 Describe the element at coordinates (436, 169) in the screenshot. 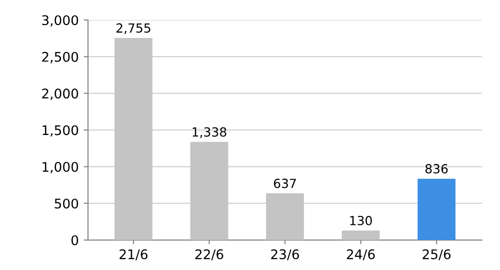

I see `data-label: 836` at that location.